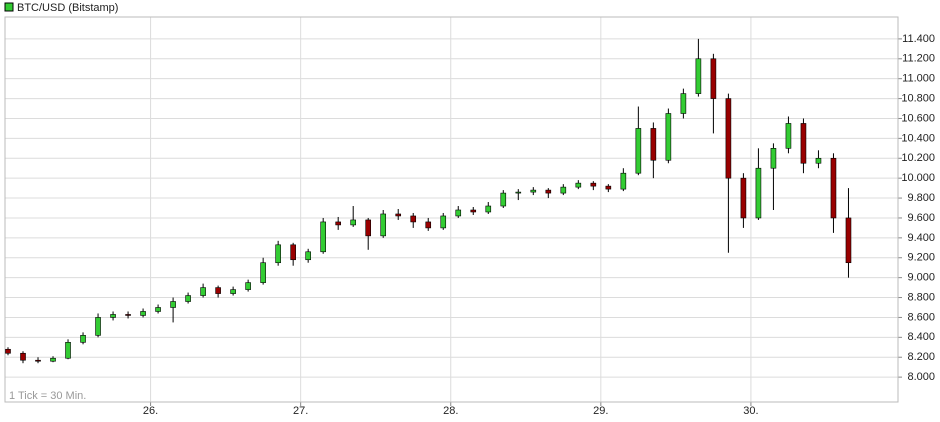  What do you see at coordinates (921, 297) in the screenshot?
I see `y-tick-label: 8.800` at bounding box center [921, 297].